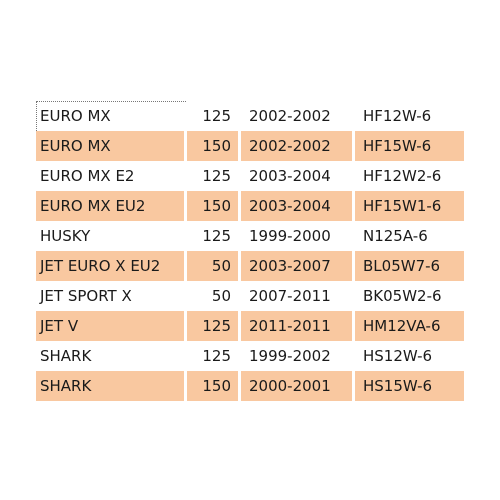 The image size is (500, 500). Describe the element at coordinates (298, 386) in the screenshot. I see `years-cell: 2000-2001` at that location.